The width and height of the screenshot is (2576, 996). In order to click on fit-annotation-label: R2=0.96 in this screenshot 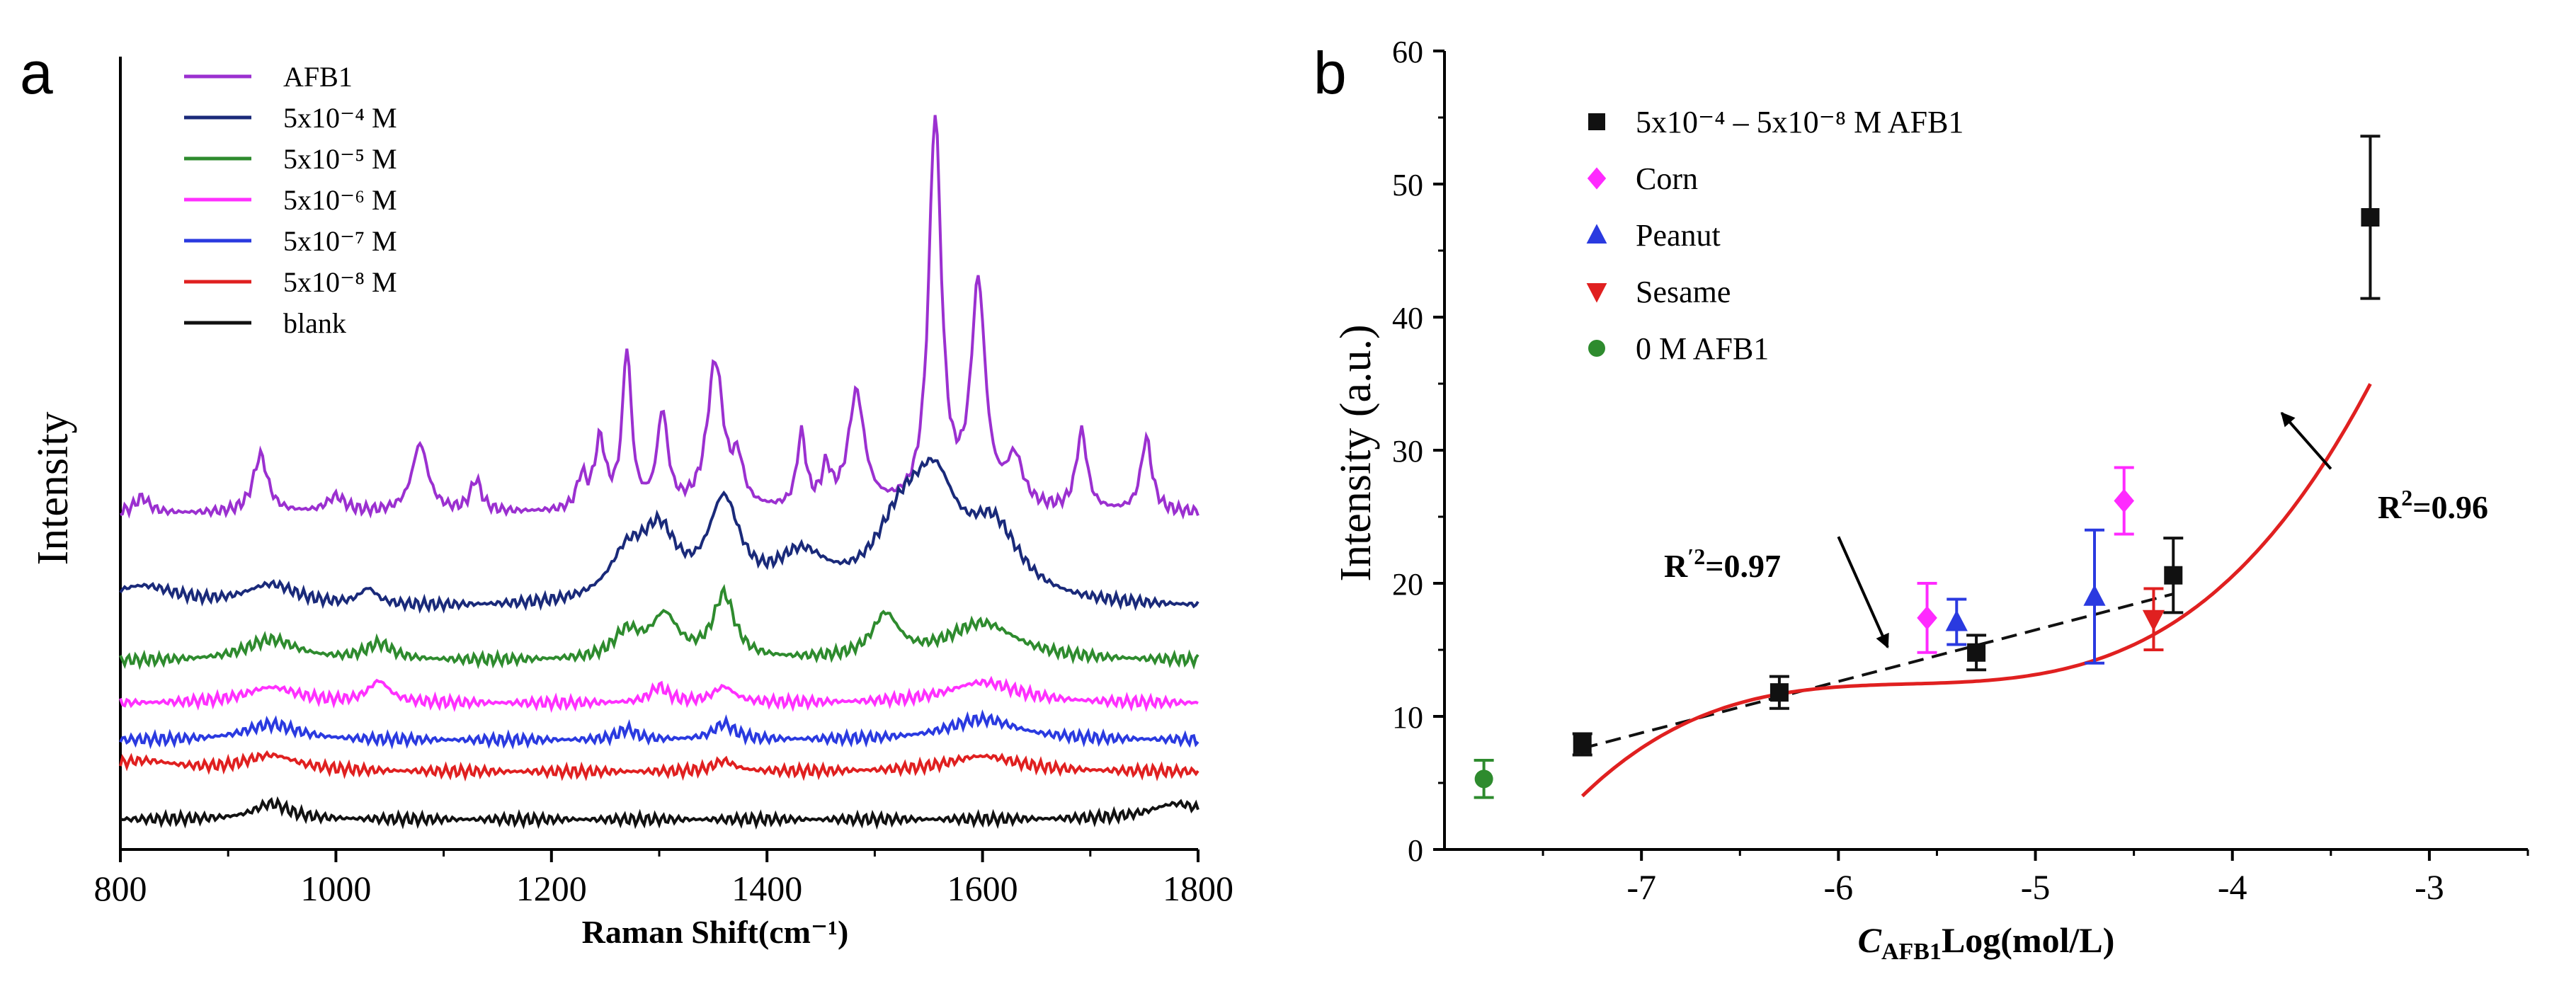, I will do `click(2433, 505)`.